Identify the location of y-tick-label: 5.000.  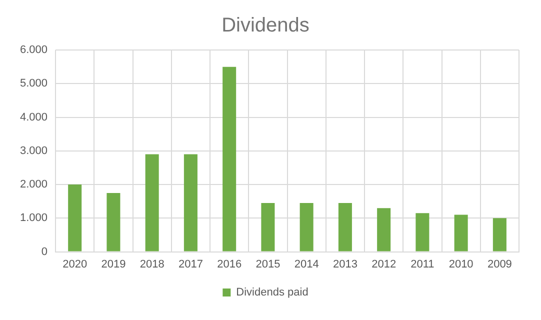
(34, 84).